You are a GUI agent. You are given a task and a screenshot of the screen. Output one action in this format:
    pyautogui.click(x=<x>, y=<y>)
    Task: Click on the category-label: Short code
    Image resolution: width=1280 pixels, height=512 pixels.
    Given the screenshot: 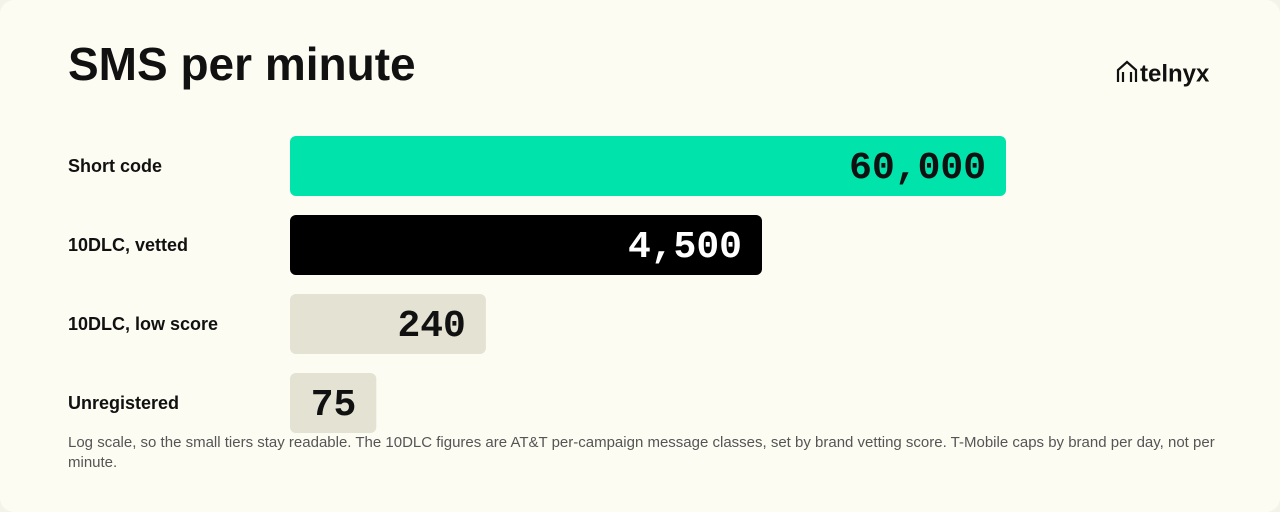 What is the action you would take?
    pyautogui.click(x=115, y=166)
    